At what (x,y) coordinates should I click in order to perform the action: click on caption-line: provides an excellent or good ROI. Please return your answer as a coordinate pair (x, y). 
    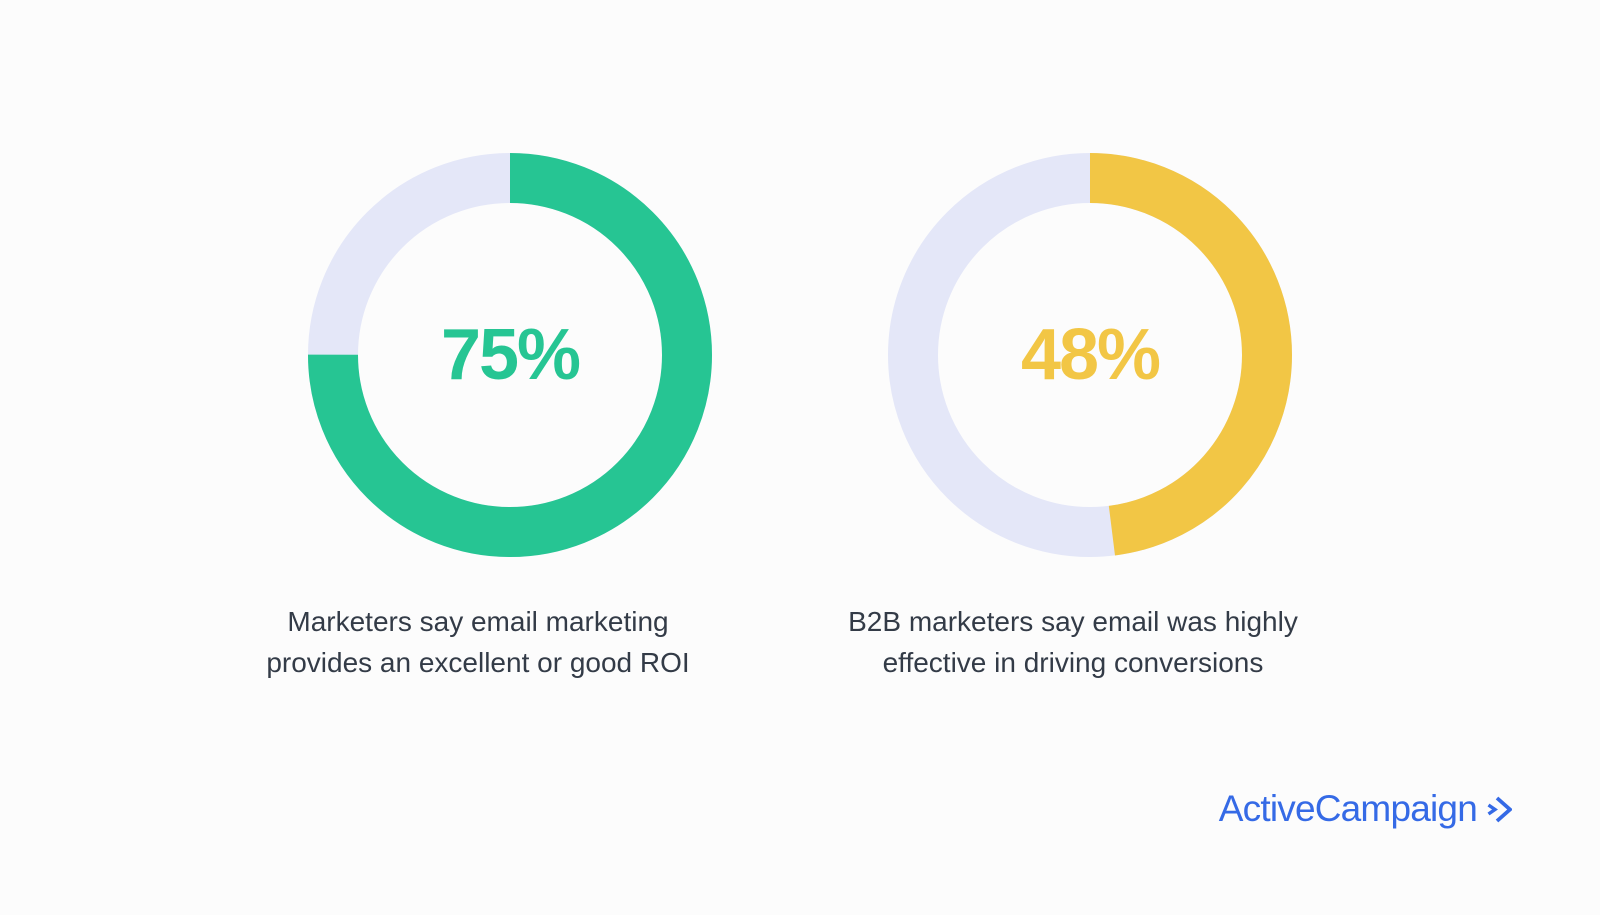
    Looking at the image, I should click on (478, 662).